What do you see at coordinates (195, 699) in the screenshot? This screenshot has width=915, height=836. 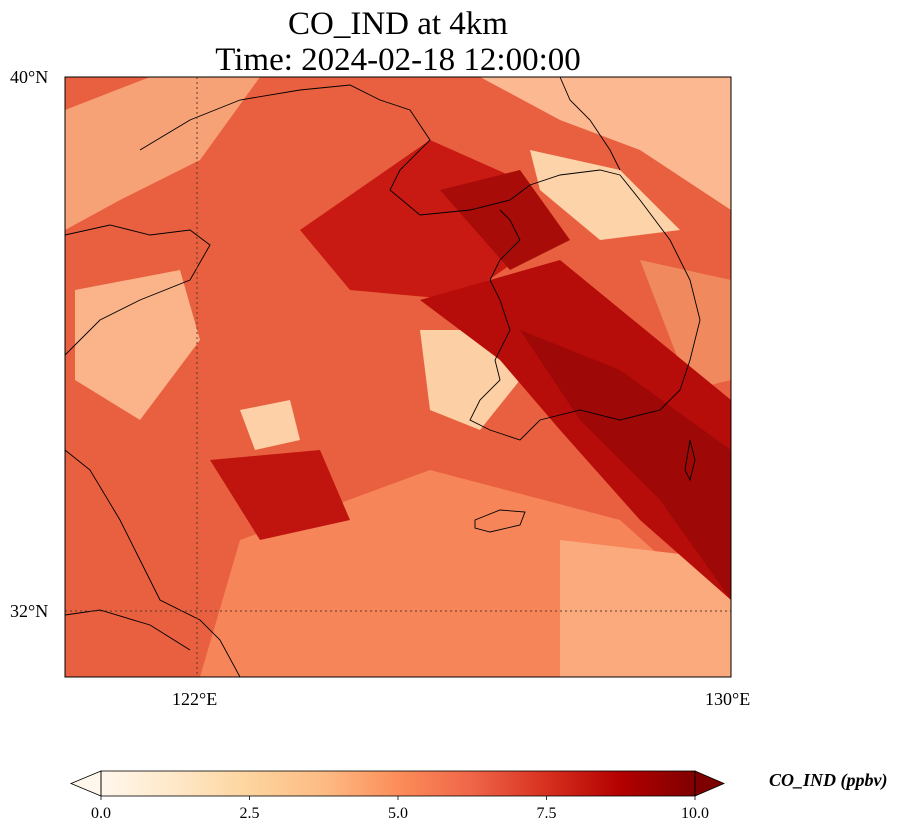 I see `lon-tick-122e: 122°E` at bounding box center [195, 699].